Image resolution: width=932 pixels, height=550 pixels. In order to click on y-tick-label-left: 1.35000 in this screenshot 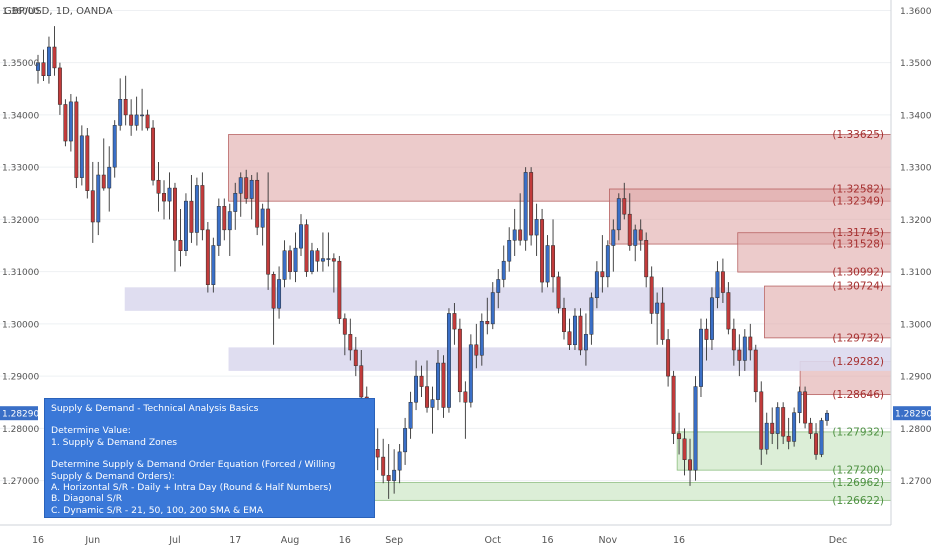, I will do `click(20, 64)`.